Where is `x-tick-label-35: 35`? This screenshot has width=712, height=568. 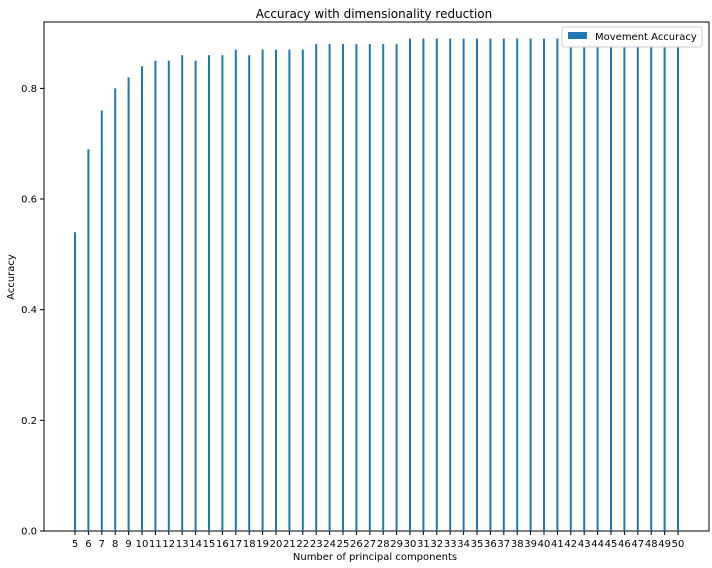
x-tick-label-35: 35 is located at coordinates (477, 544).